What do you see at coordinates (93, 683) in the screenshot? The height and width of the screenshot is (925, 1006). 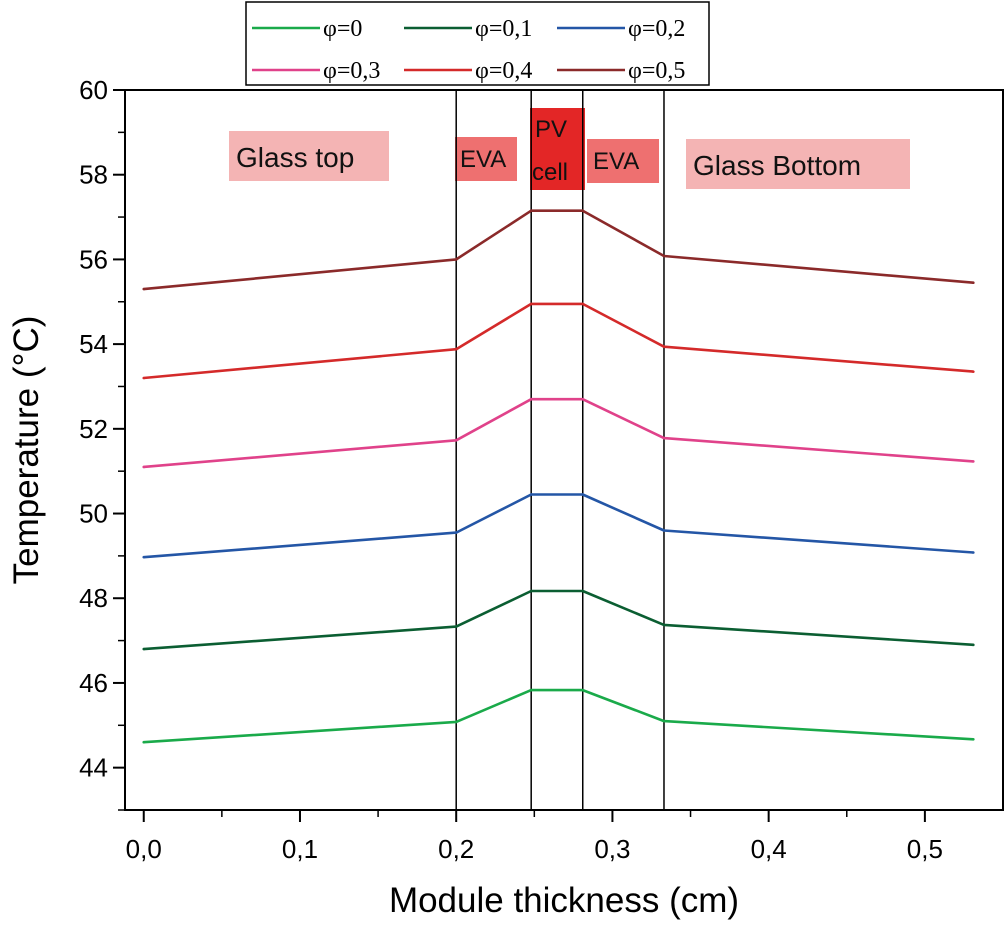 I see `y-tick-label-1: 46` at bounding box center [93, 683].